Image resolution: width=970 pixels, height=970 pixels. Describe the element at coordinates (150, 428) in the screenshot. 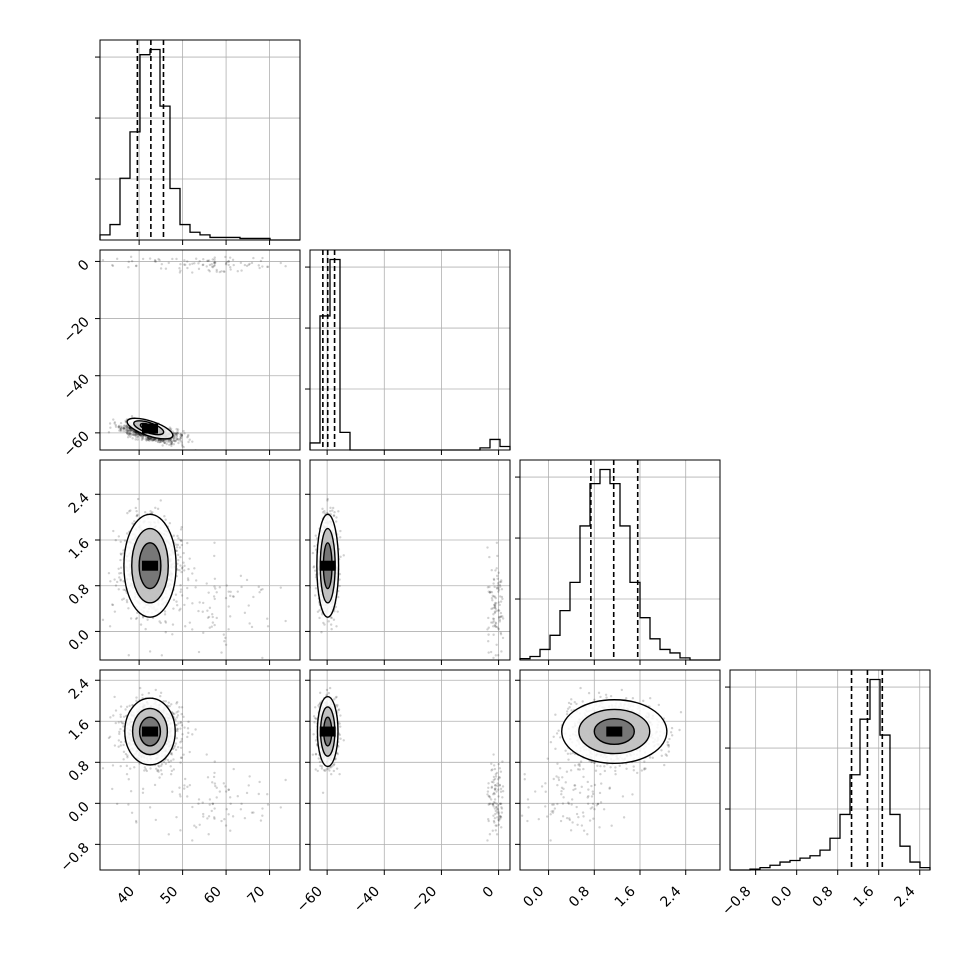

I see `panel-0-1-peak` at that location.